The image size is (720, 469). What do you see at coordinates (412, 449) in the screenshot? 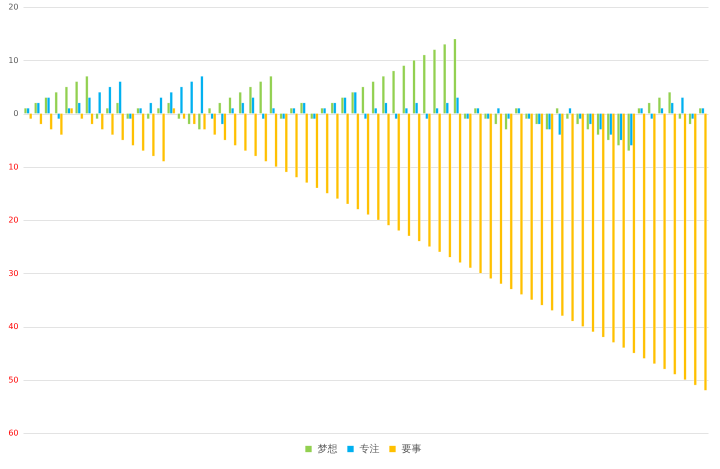
I see `legend-label: 要事` at bounding box center [412, 449].